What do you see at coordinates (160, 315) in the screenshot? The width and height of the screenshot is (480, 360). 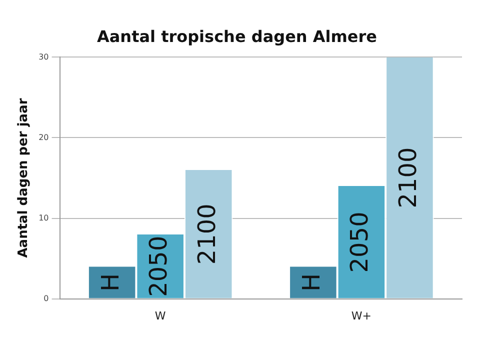 I see `x-tick-label: W` at bounding box center [160, 315].